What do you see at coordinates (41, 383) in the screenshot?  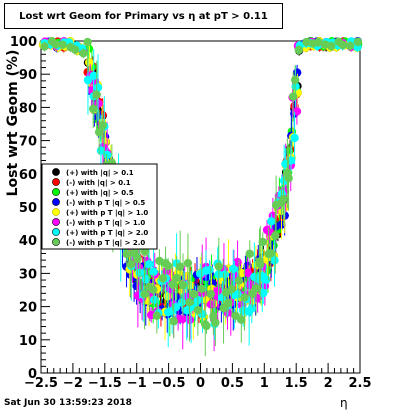 I see `x-tick-label: −2.5` at bounding box center [41, 383].